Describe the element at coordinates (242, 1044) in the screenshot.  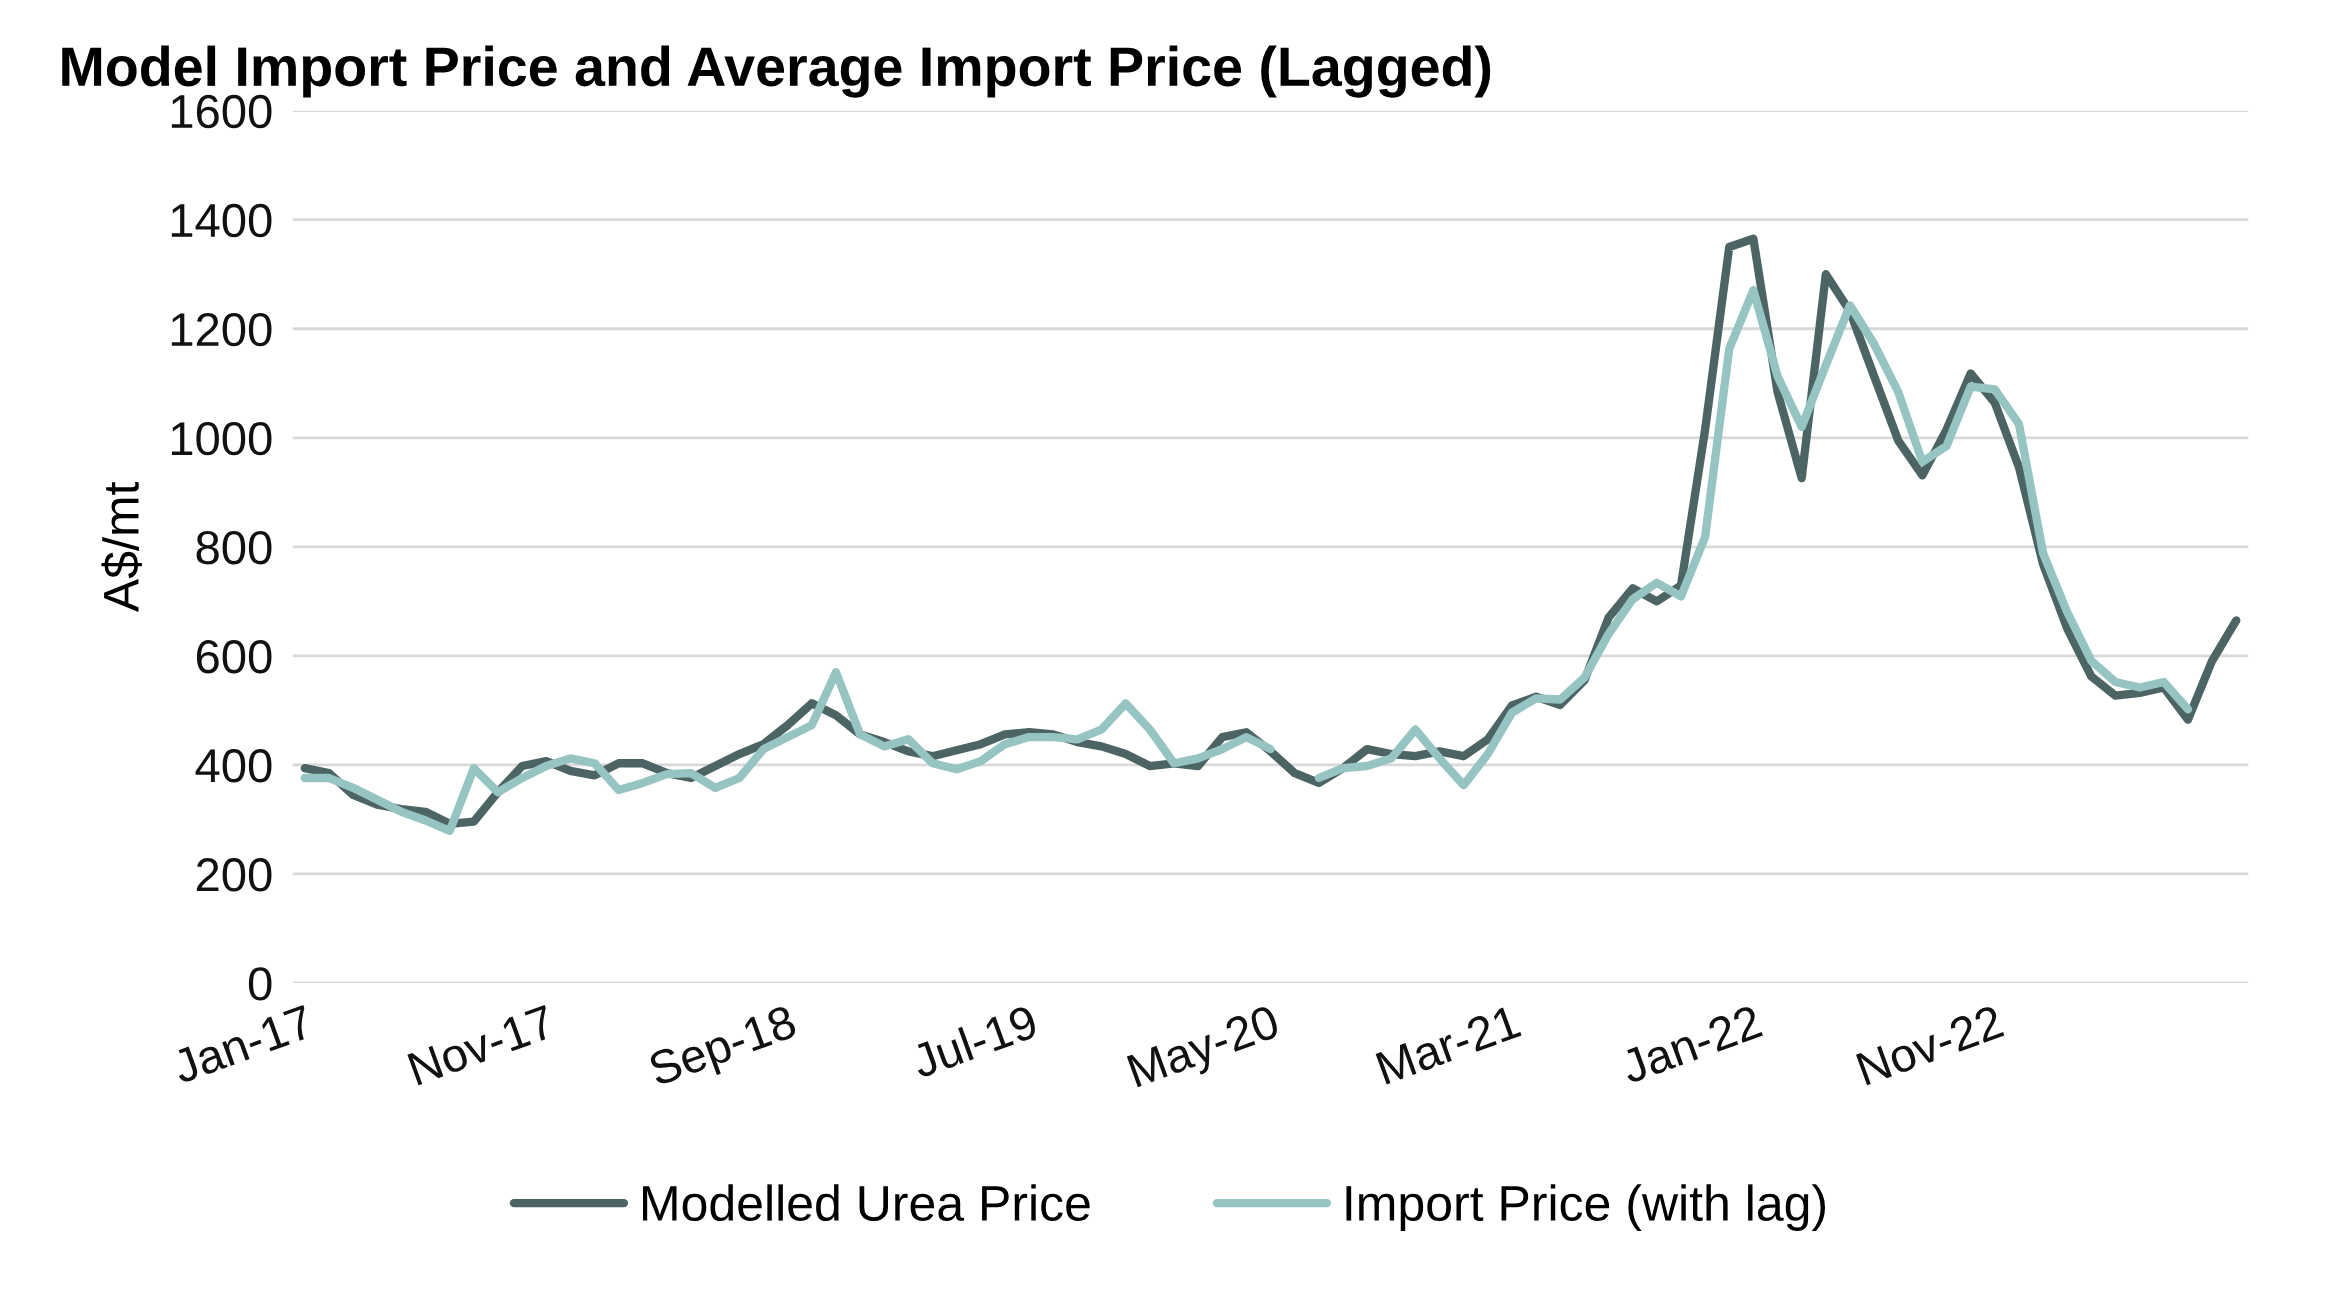
I see `x-tick-label: Jan-17` at that location.